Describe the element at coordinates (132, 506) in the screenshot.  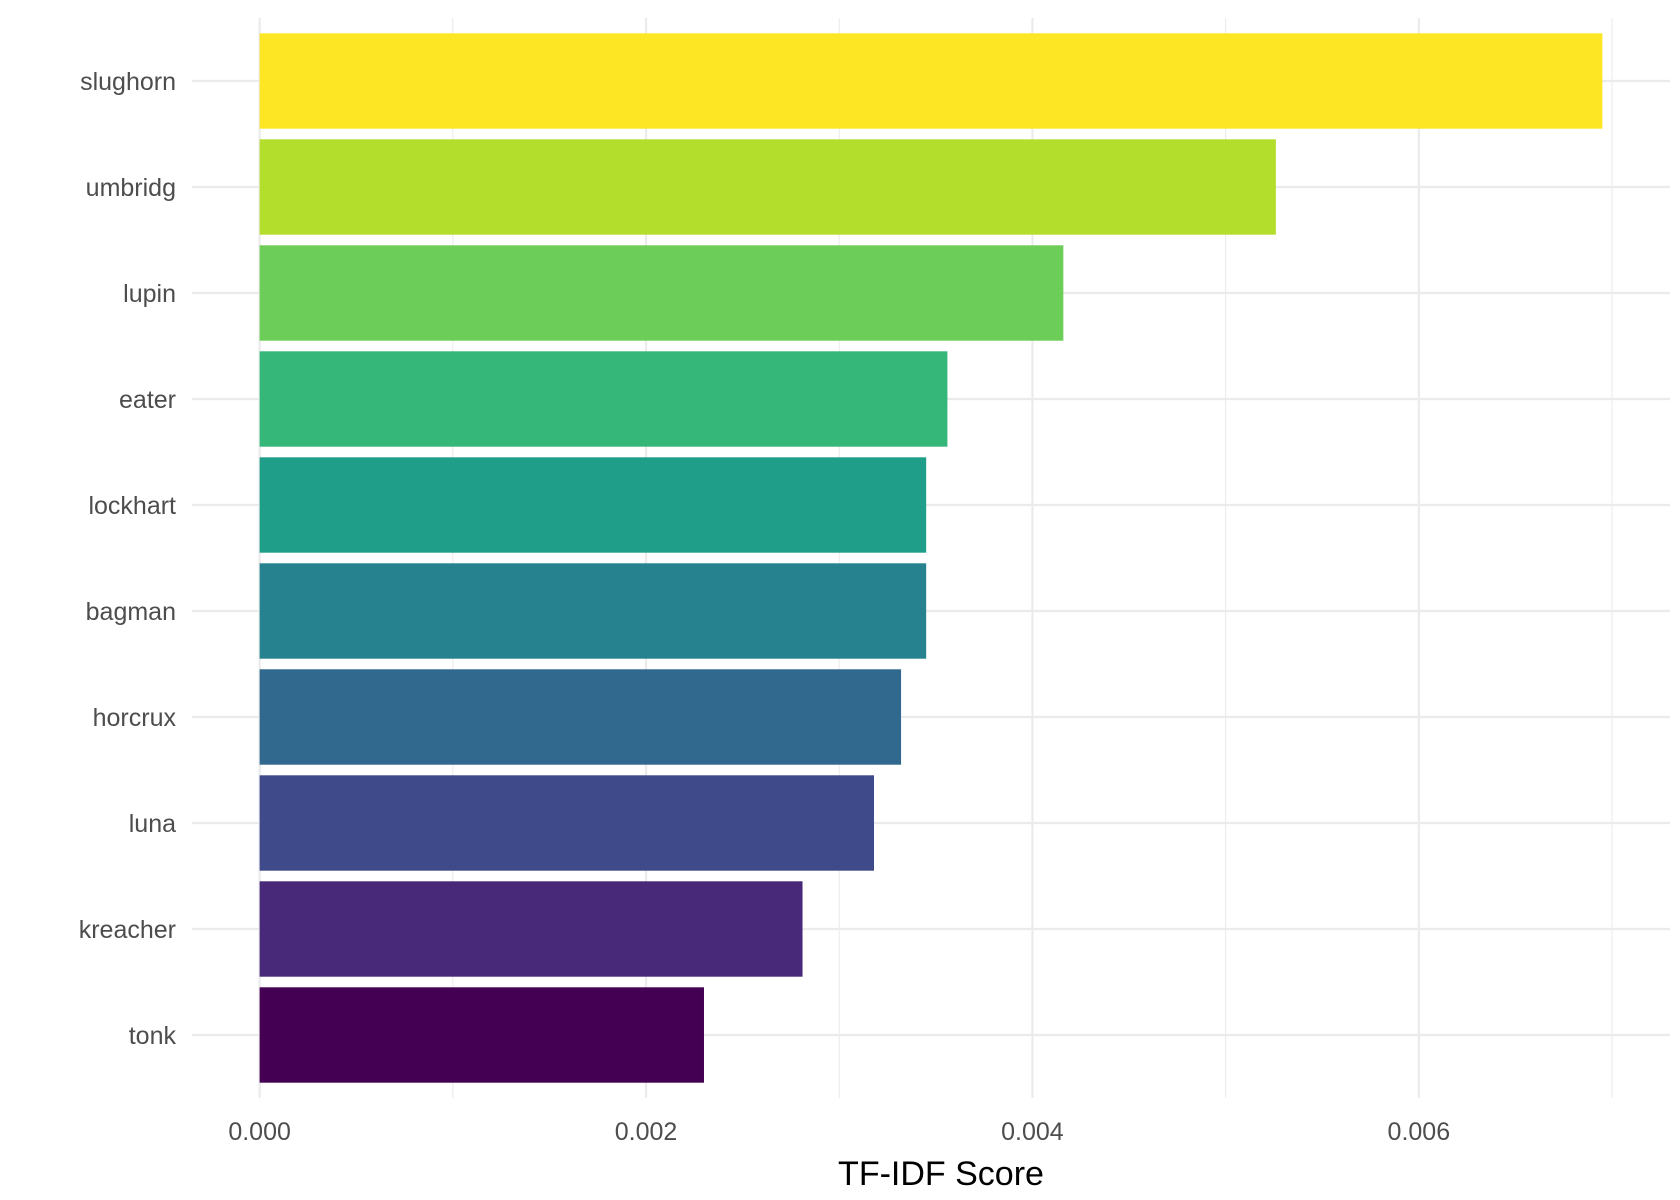
I see `y-tick-label: lockhart` at that location.